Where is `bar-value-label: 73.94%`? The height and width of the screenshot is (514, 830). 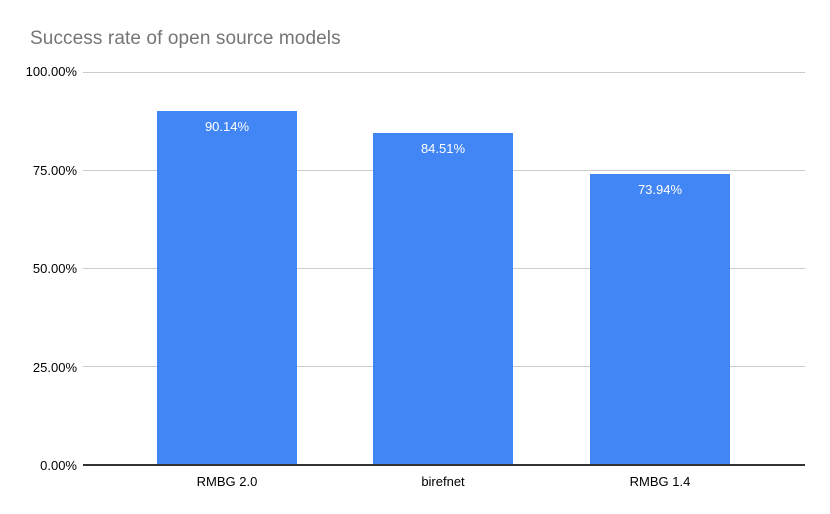
bar-value-label: 73.94% is located at coordinates (660, 190).